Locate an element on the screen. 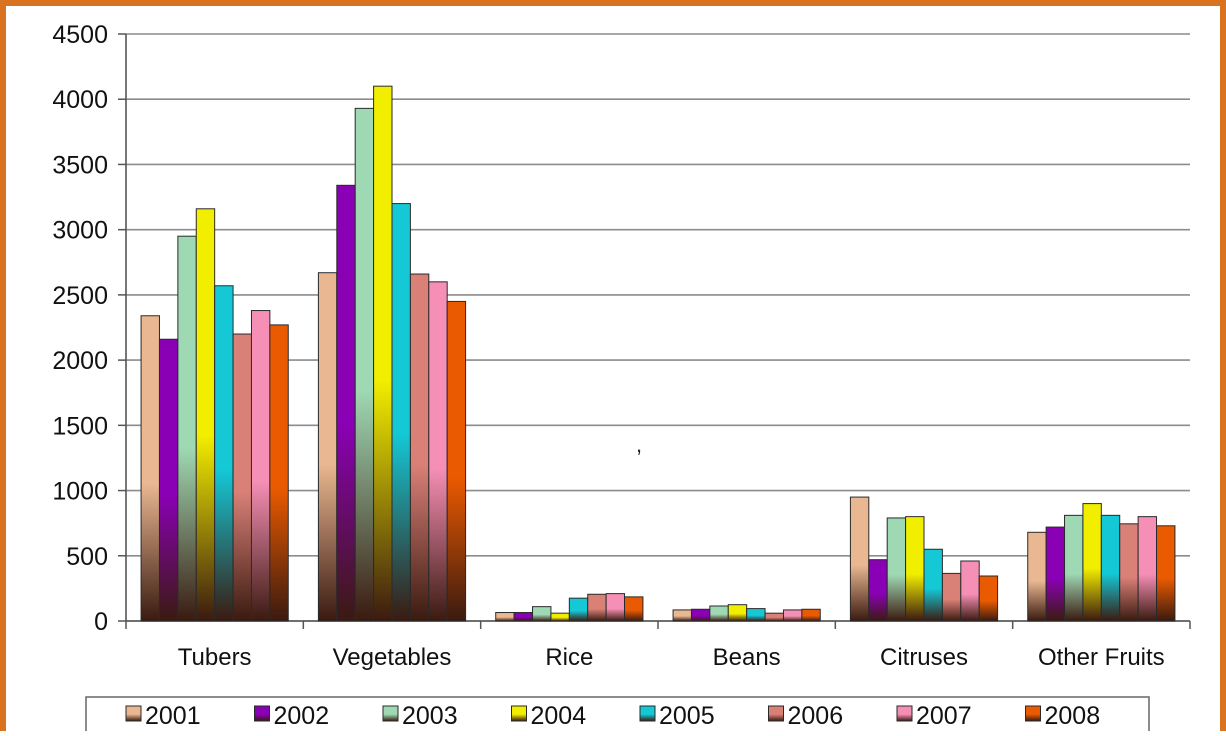  bar-beans-2008 is located at coordinates (811, 615).